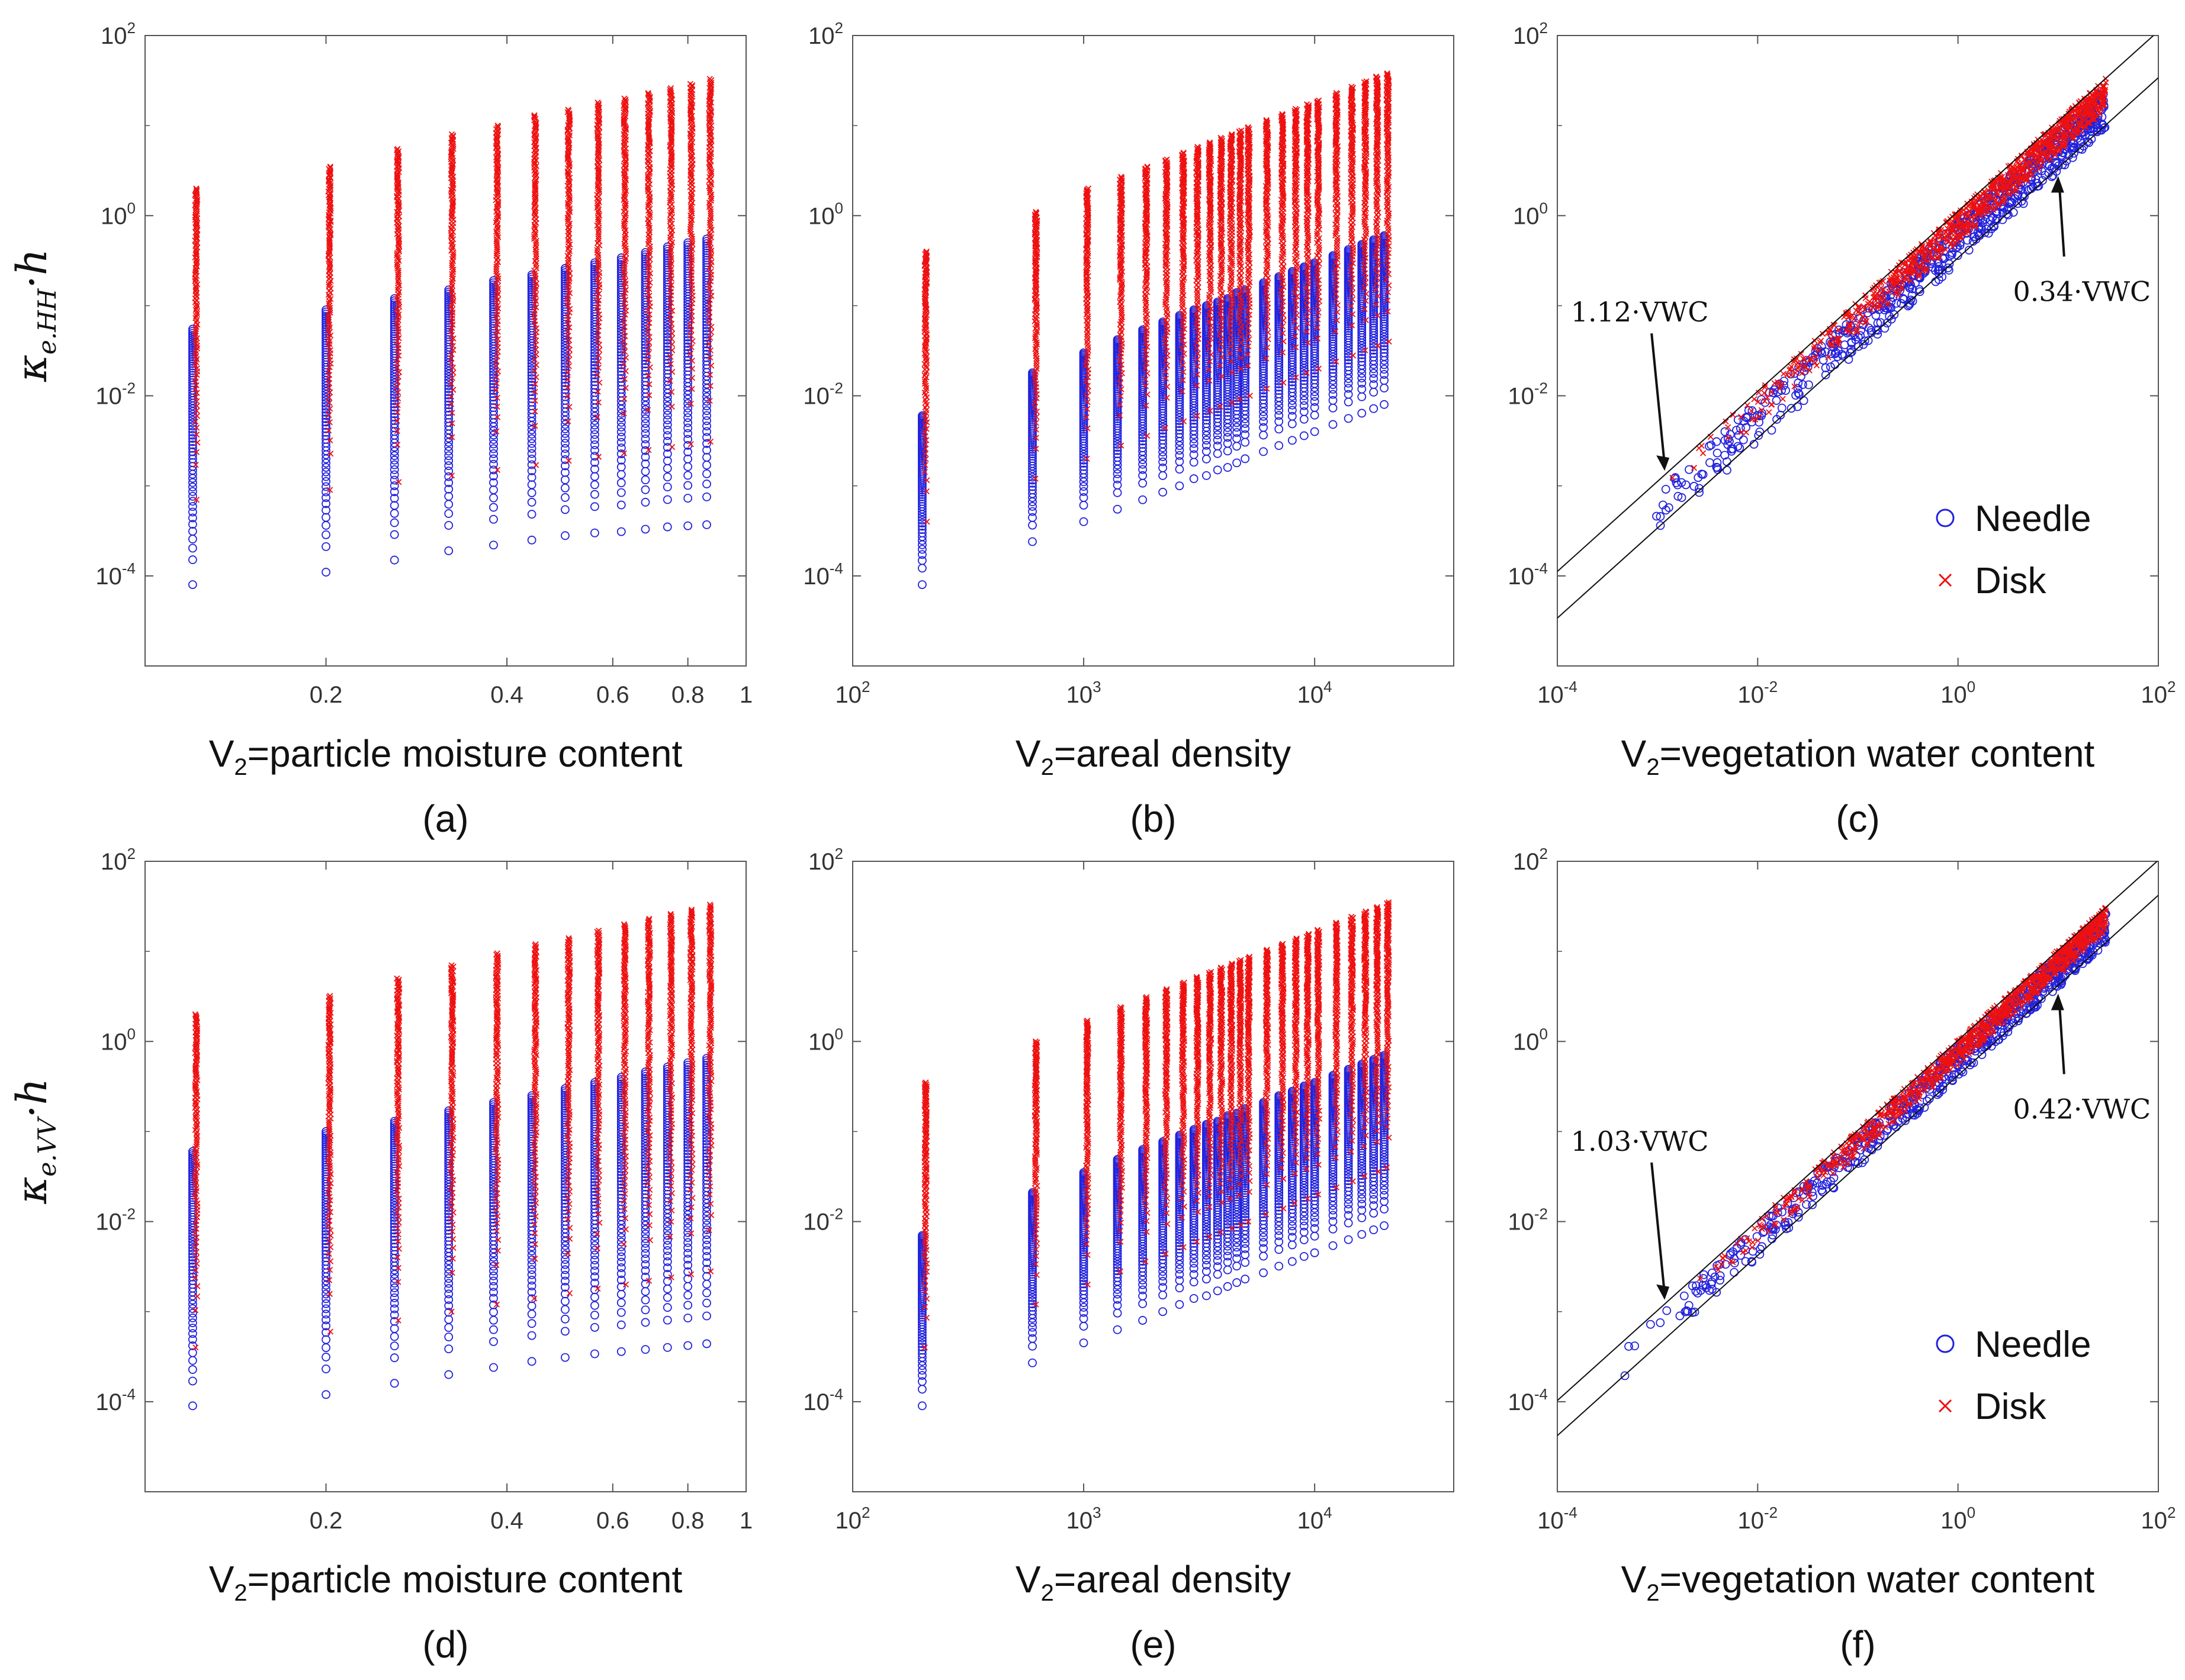 The width and height of the screenshot is (2185, 1680). I want to click on x-tick-label: 0.6, so click(612, 695).